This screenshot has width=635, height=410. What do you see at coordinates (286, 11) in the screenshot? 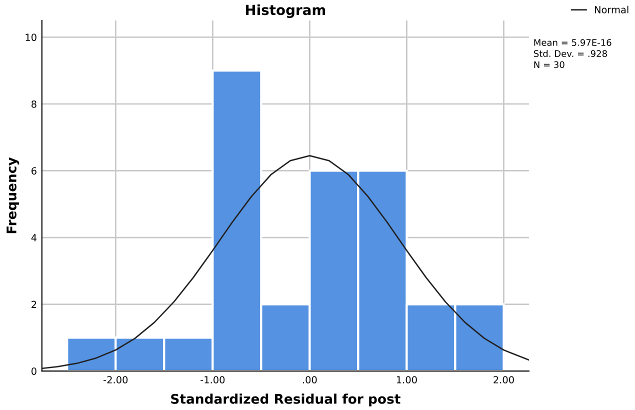
I see `chart-title: Histogram` at bounding box center [286, 11].